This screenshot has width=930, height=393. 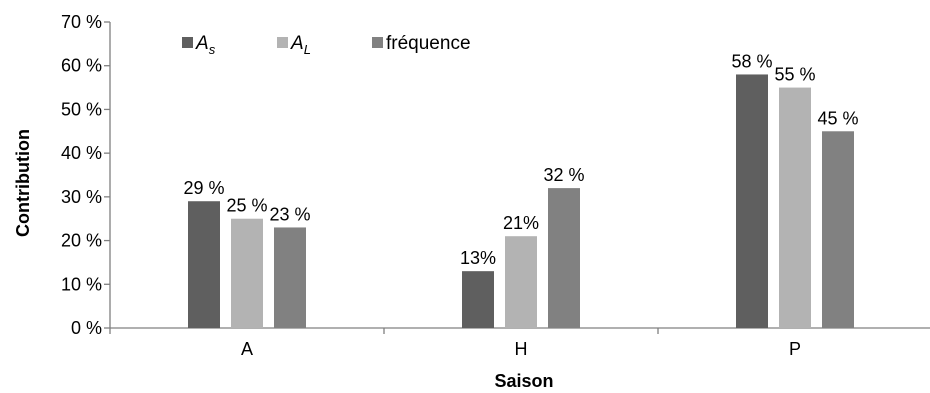 What do you see at coordinates (203, 188) in the screenshot?
I see `data-label: 29 %` at bounding box center [203, 188].